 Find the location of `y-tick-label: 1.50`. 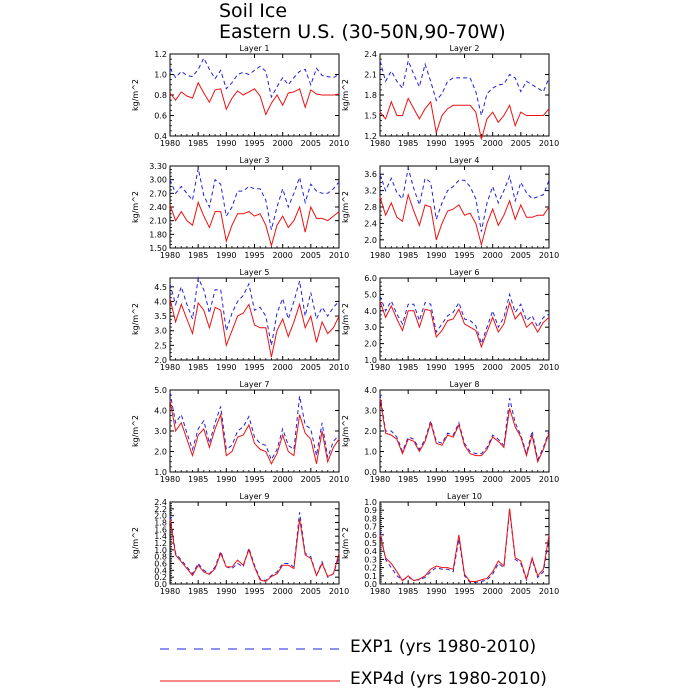

y-tick-label: 1.50 is located at coordinates (158, 248).